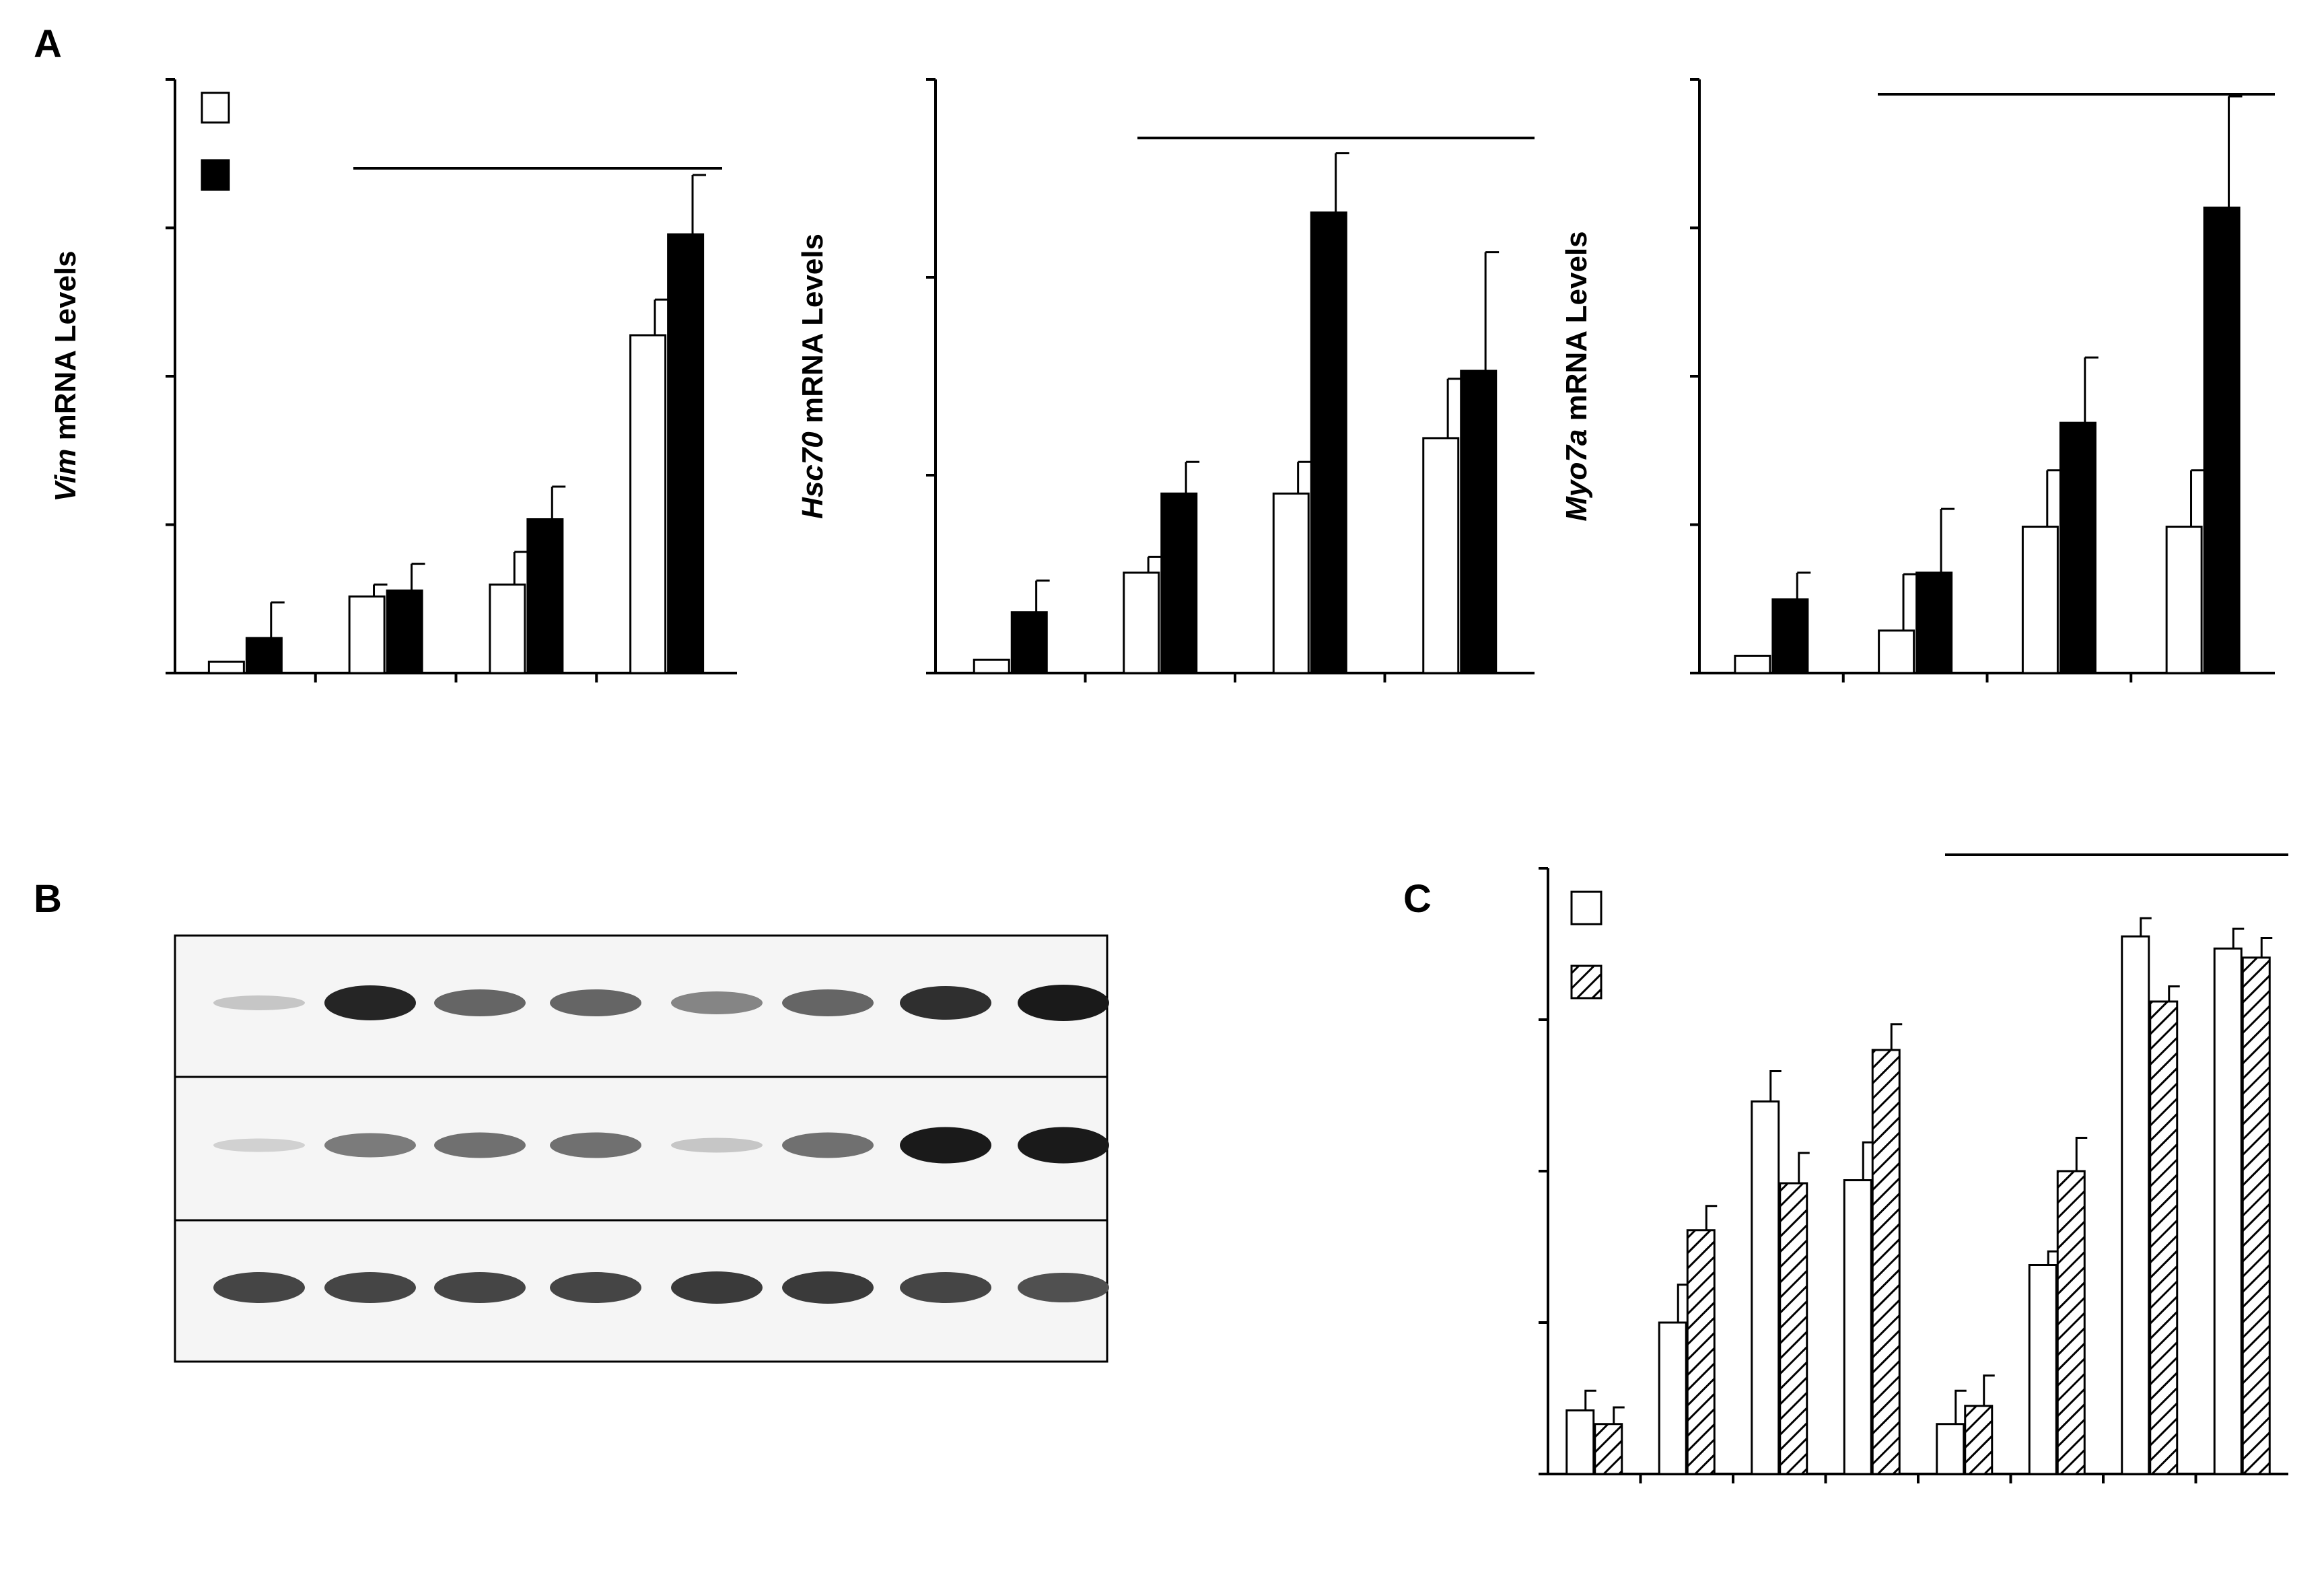 The width and height of the screenshot is (2324, 1579). Describe the element at coordinates (1165, 380) in the screenshot. I see `hsc70-mrna-chart: Hsc70 mRNA Levels` at that location.